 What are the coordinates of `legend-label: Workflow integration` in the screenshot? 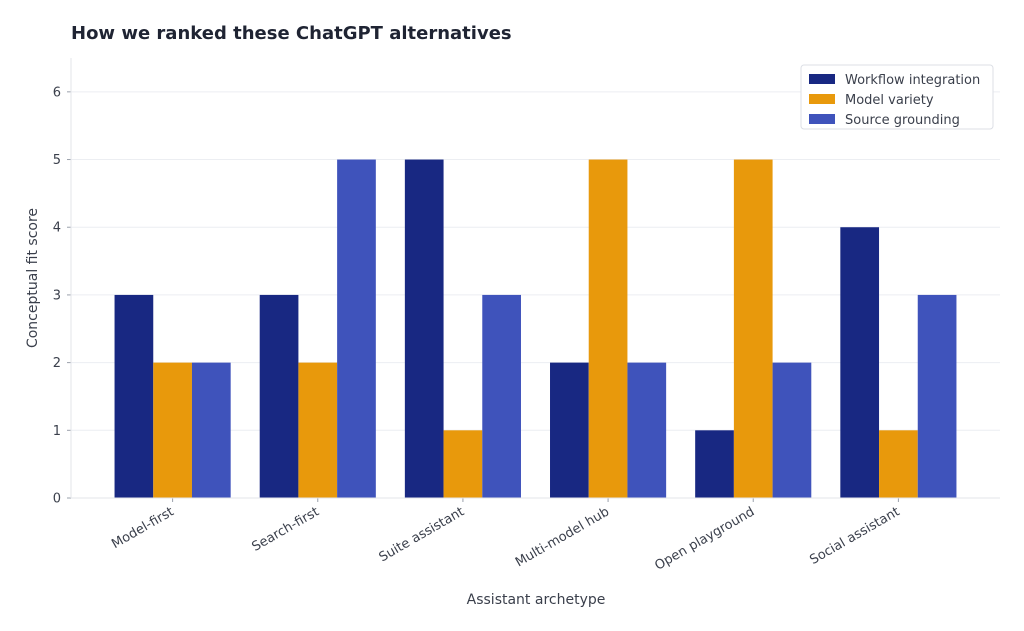 It's located at (912, 80).